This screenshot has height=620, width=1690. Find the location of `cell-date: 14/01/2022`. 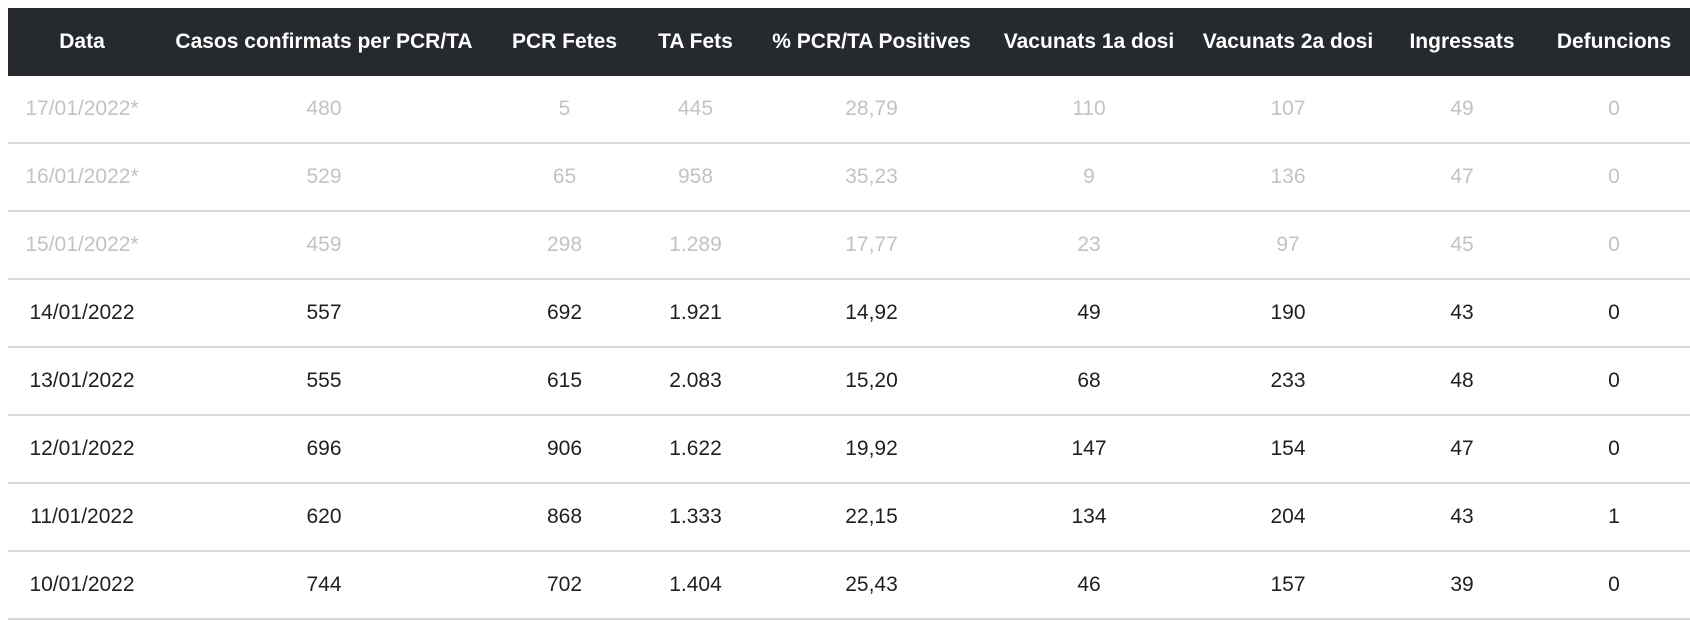

cell-date: 14/01/2022 is located at coordinates (82, 313).